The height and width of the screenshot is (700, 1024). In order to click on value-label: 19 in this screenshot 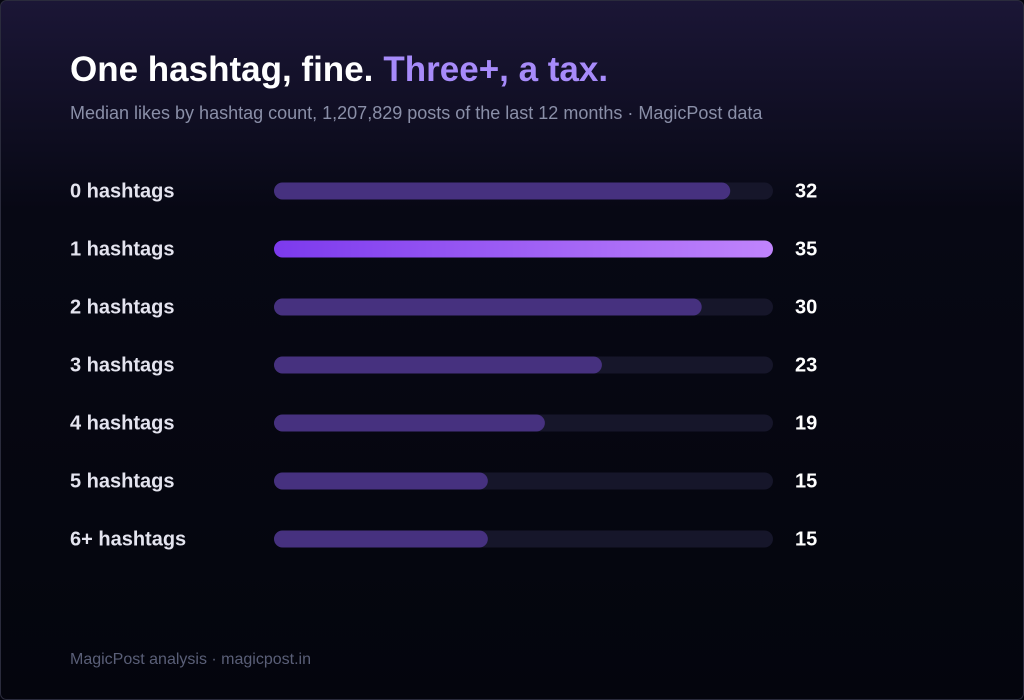, I will do `click(806, 423)`.